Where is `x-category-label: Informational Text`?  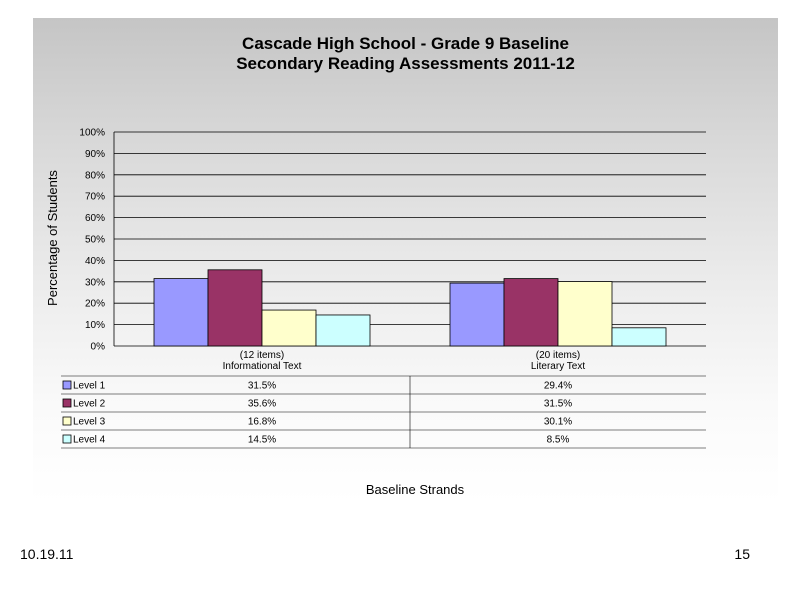
x-category-label: Informational Text is located at coordinates (262, 366).